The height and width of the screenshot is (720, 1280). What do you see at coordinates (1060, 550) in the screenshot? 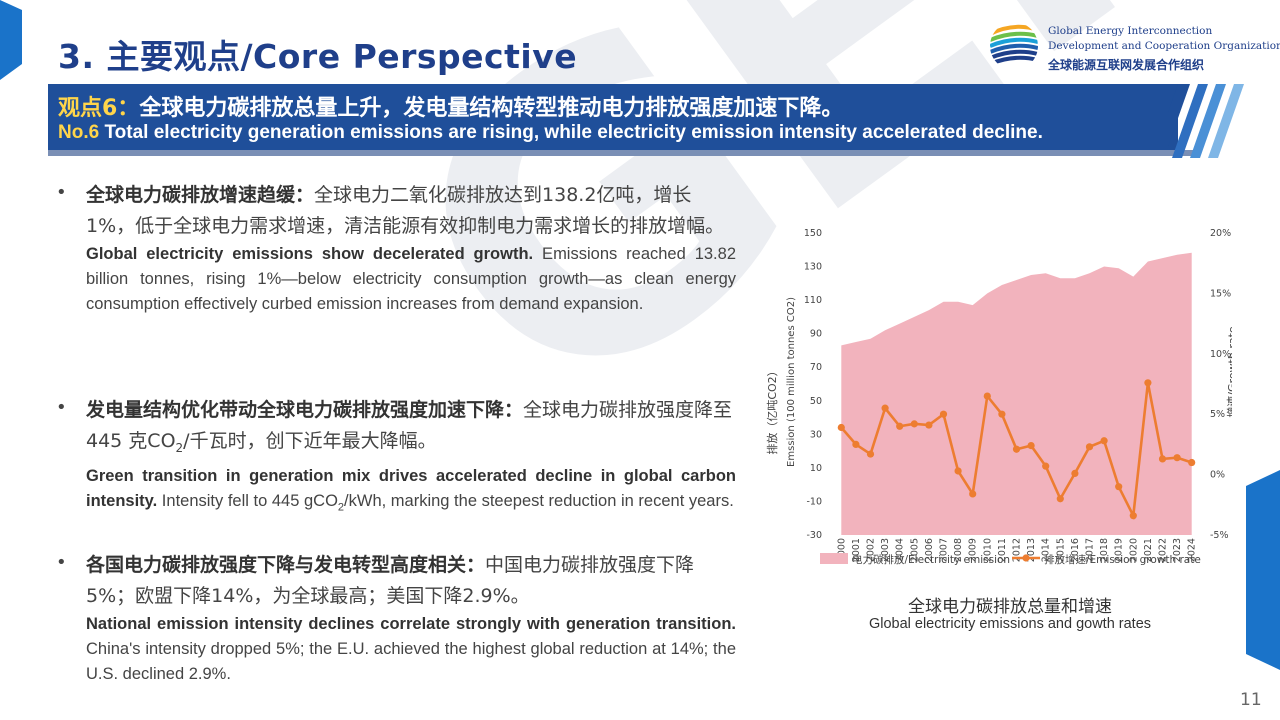
I see `x-tick-label: 2015` at bounding box center [1060, 550].